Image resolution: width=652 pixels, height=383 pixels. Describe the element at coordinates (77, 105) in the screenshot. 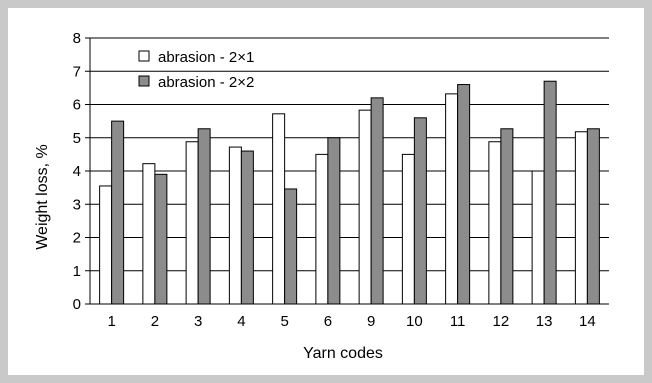

I see `y-tick-label: 6` at that location.